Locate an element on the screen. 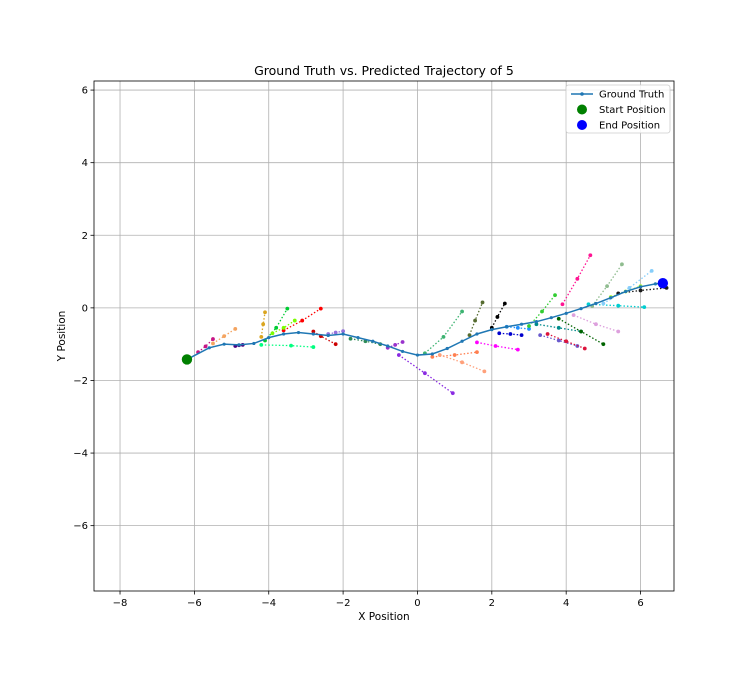 Image resolution: width=749 pixels, height=675 pixels. start-position-marker is located at coordinates (187, 359).